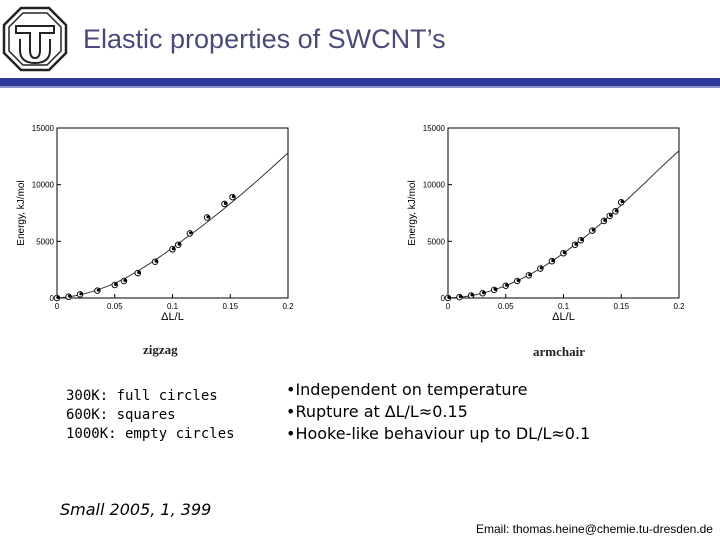  What do you see at coordinates (264, 39) in the screenshot?
I see `page-title: Elastic properties of SWCNT’s` at bounding box center [264, 39].